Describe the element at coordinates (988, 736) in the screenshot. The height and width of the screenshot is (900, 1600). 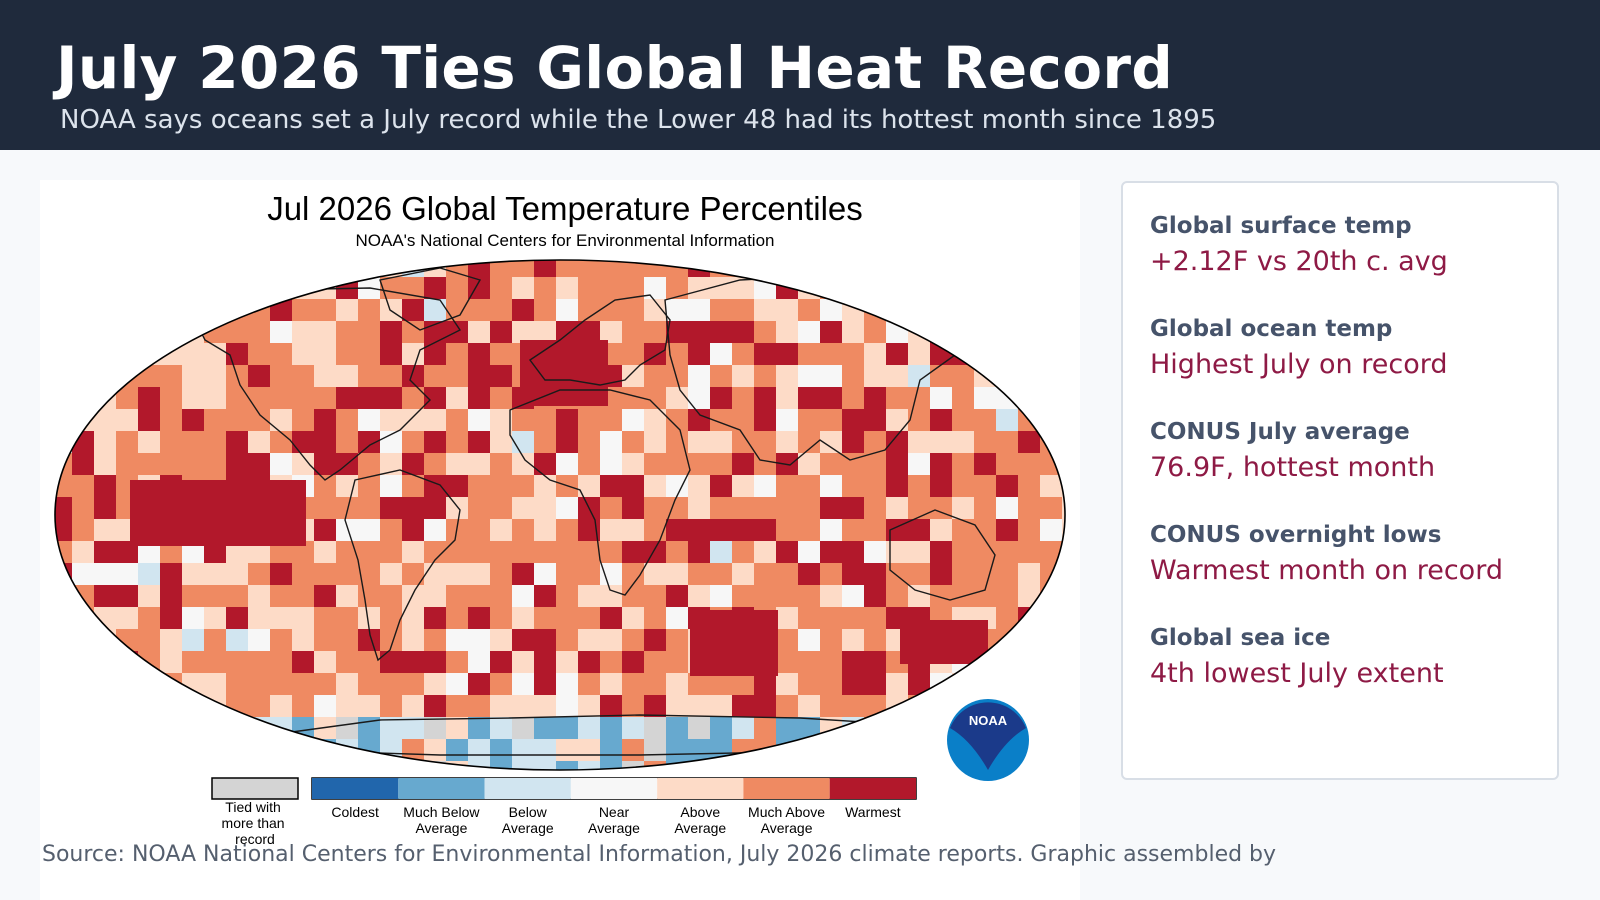
I see `noaa-logo-bird` at that location.